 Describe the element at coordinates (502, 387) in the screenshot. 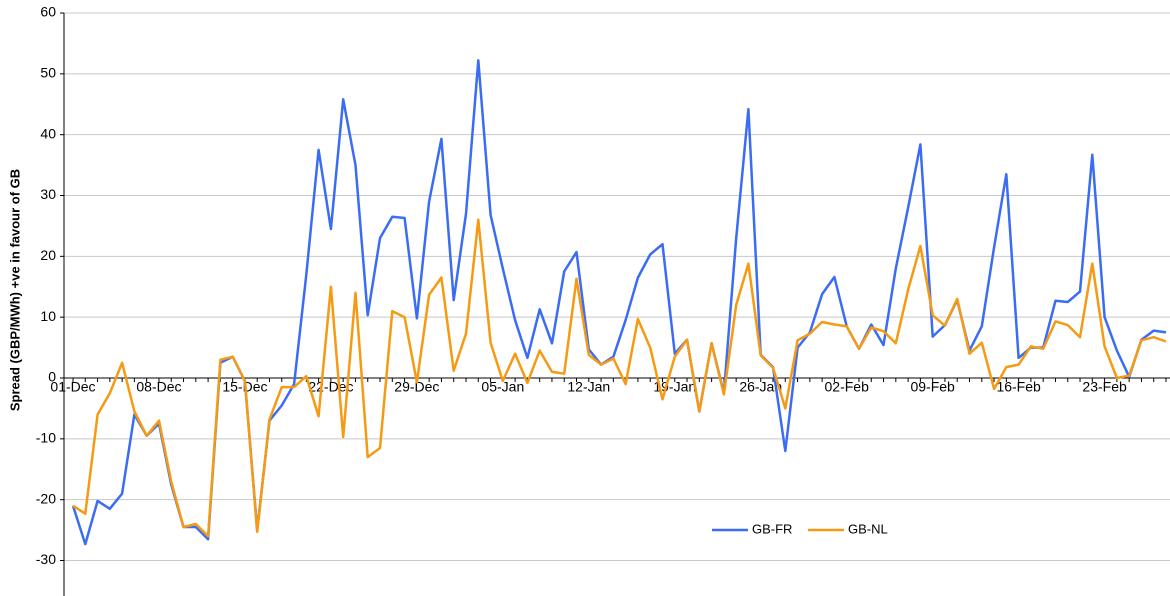

I see `x-tick-label: 05-Jan` at that location.